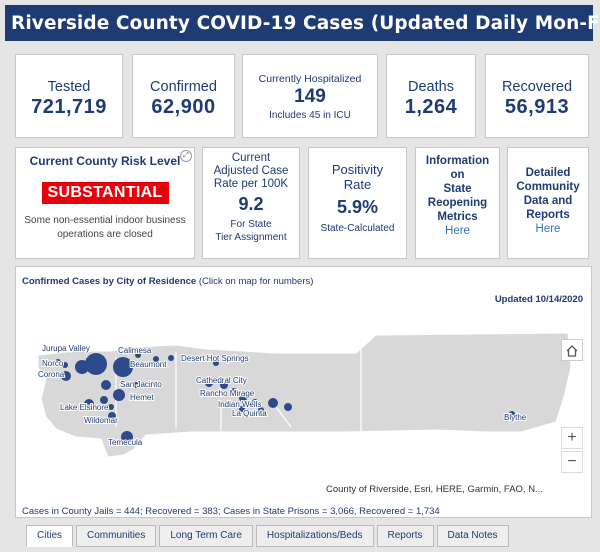 The height and width of the screenshot is (552, 600). What do you see at coordinates (53, 363) in the screenshot?
I see `label-norco: Norco` at bounding box center [53, 363].